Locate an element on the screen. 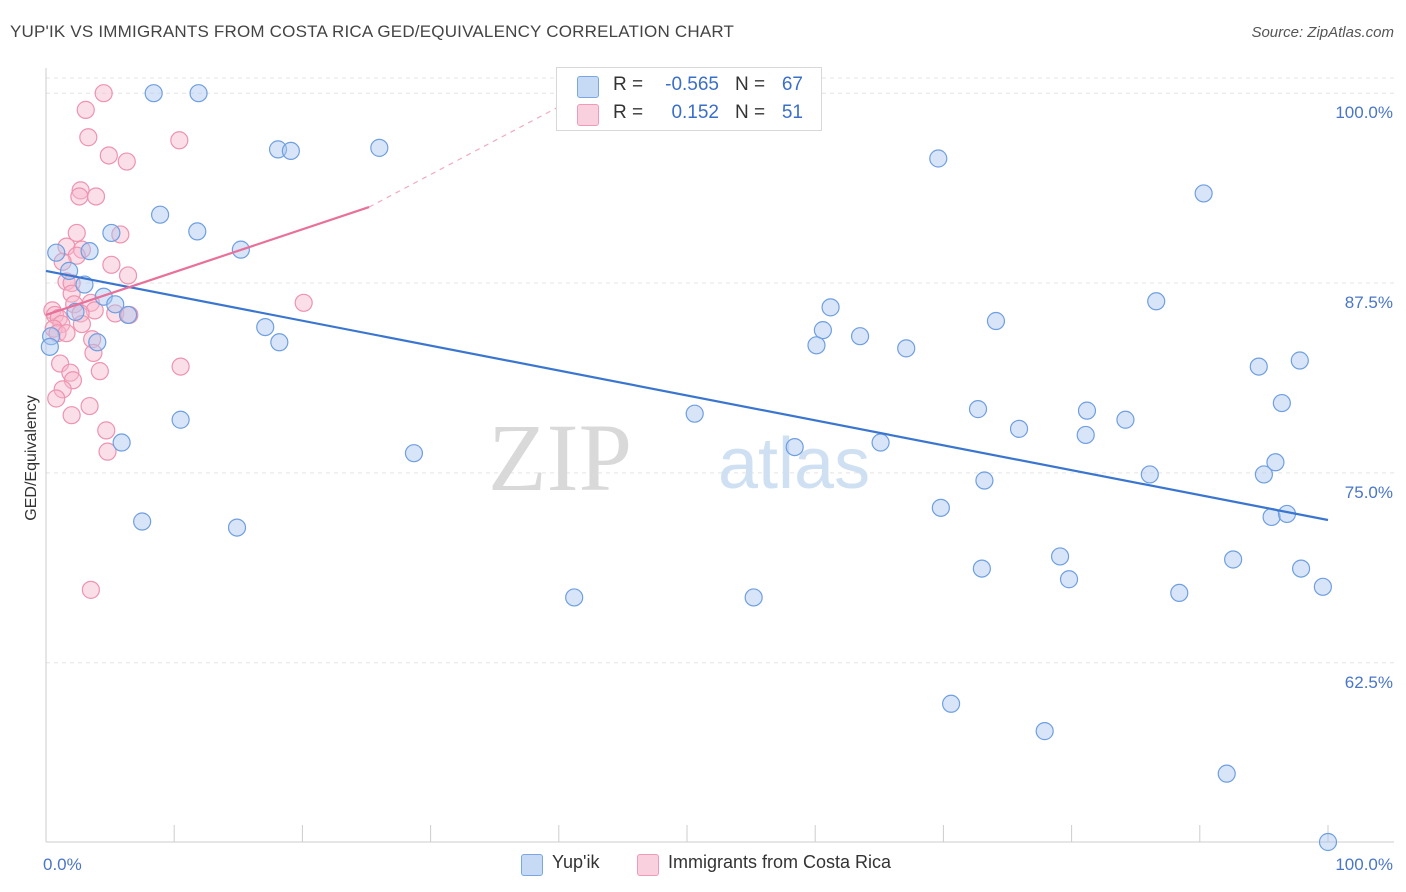 The height and width of the screenshot is (892, 1406). watermark-atlas: atlas is located at coordinates (794, 464).